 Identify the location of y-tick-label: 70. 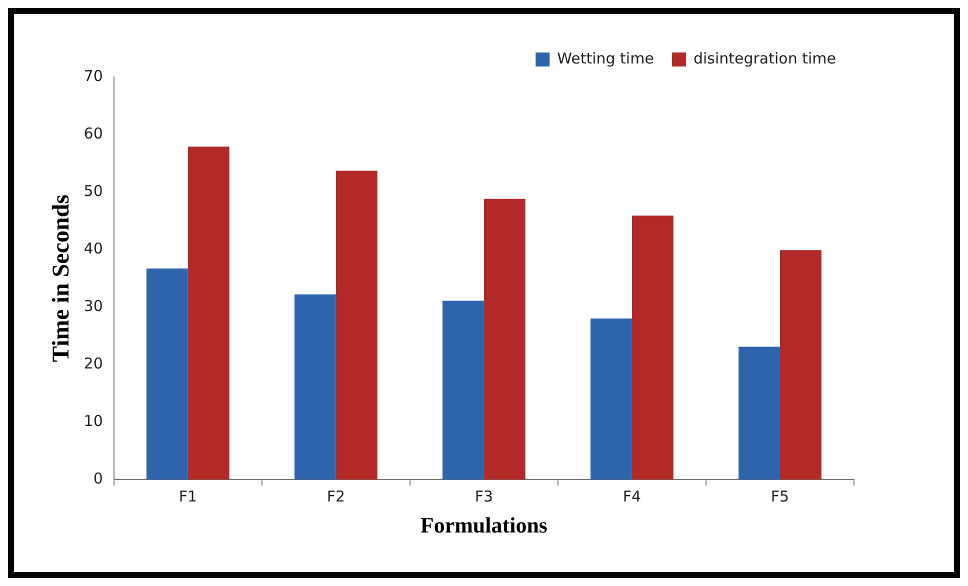
(93, 75).